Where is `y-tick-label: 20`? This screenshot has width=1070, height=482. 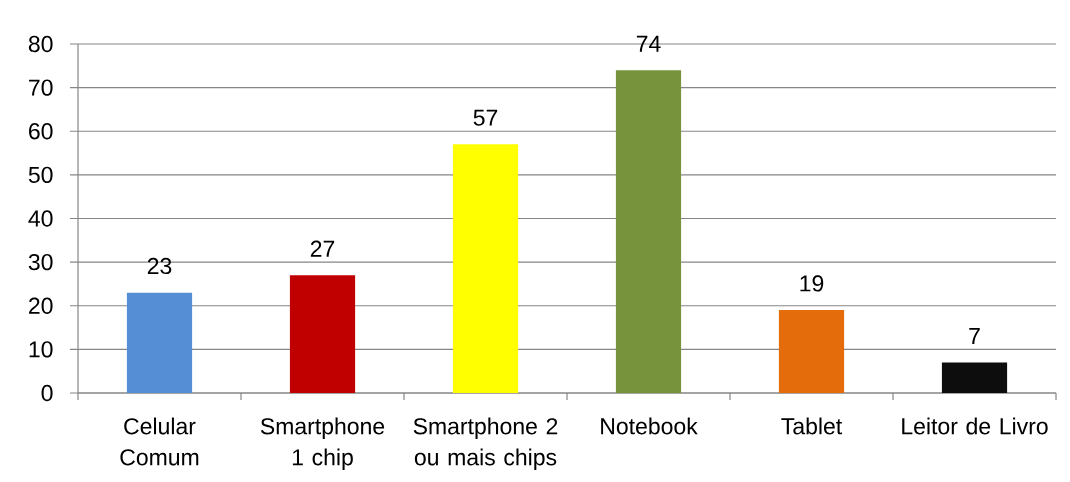 y-tick-label: 20 is located at coordinates (41, 305).